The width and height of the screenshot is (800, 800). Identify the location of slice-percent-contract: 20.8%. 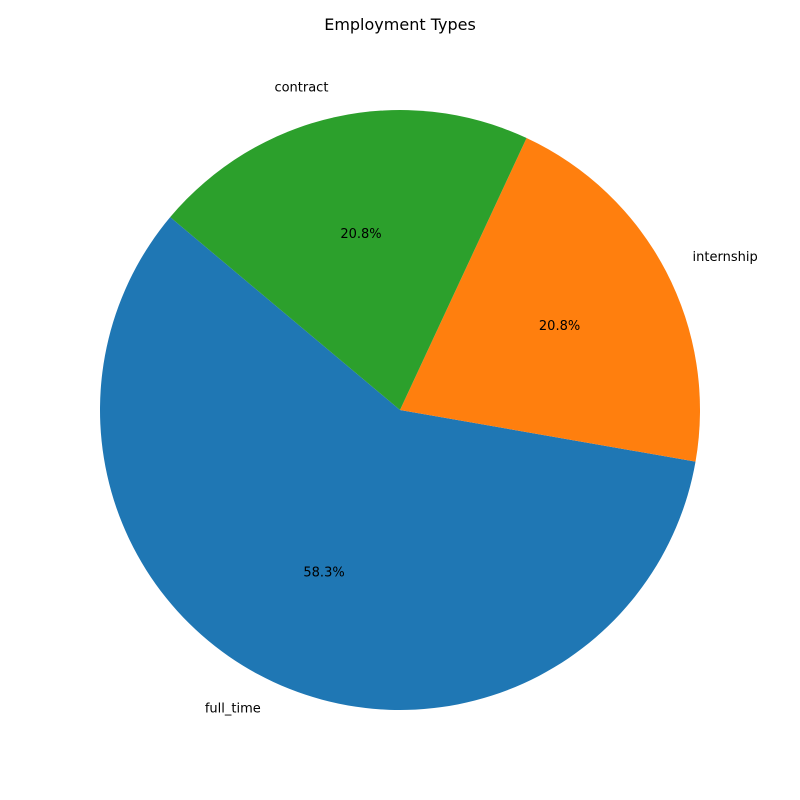
(360, 234).